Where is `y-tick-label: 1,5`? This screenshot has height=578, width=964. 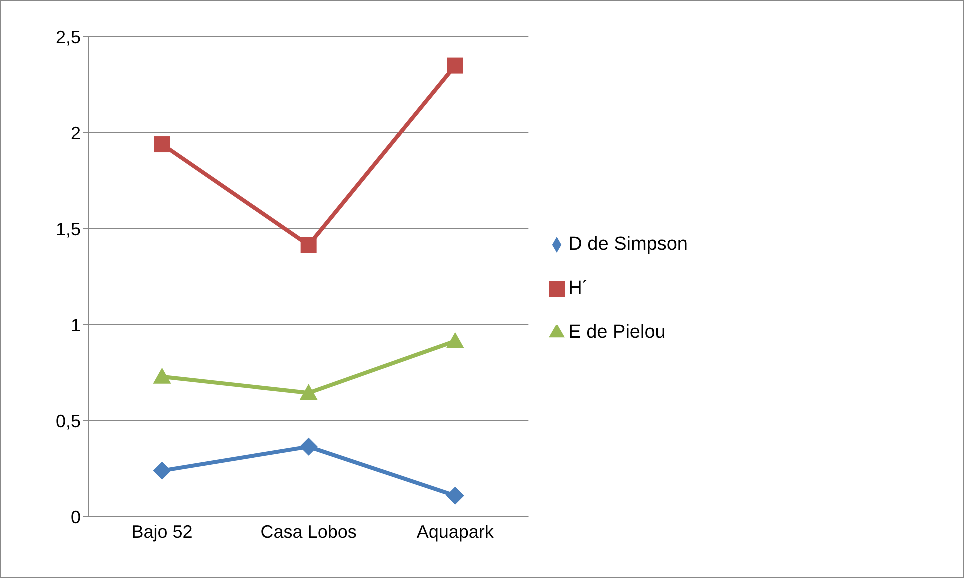
y-tick-label: 1,5 is located at coordinates (68, 229).